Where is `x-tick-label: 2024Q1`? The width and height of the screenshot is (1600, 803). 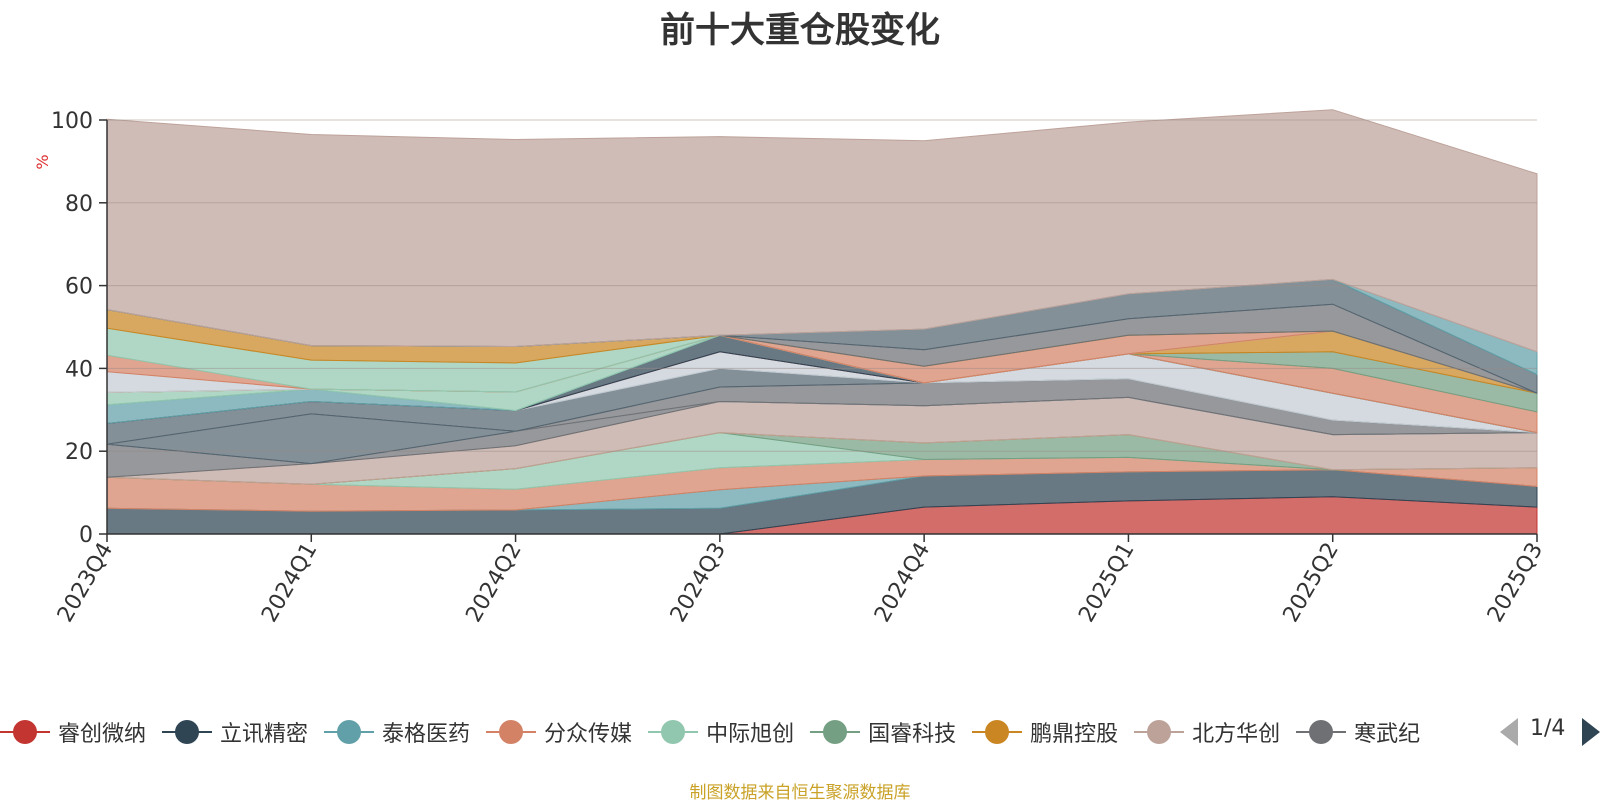
x-tick-label: 2024Q1 is located at coordinates (289, 583).